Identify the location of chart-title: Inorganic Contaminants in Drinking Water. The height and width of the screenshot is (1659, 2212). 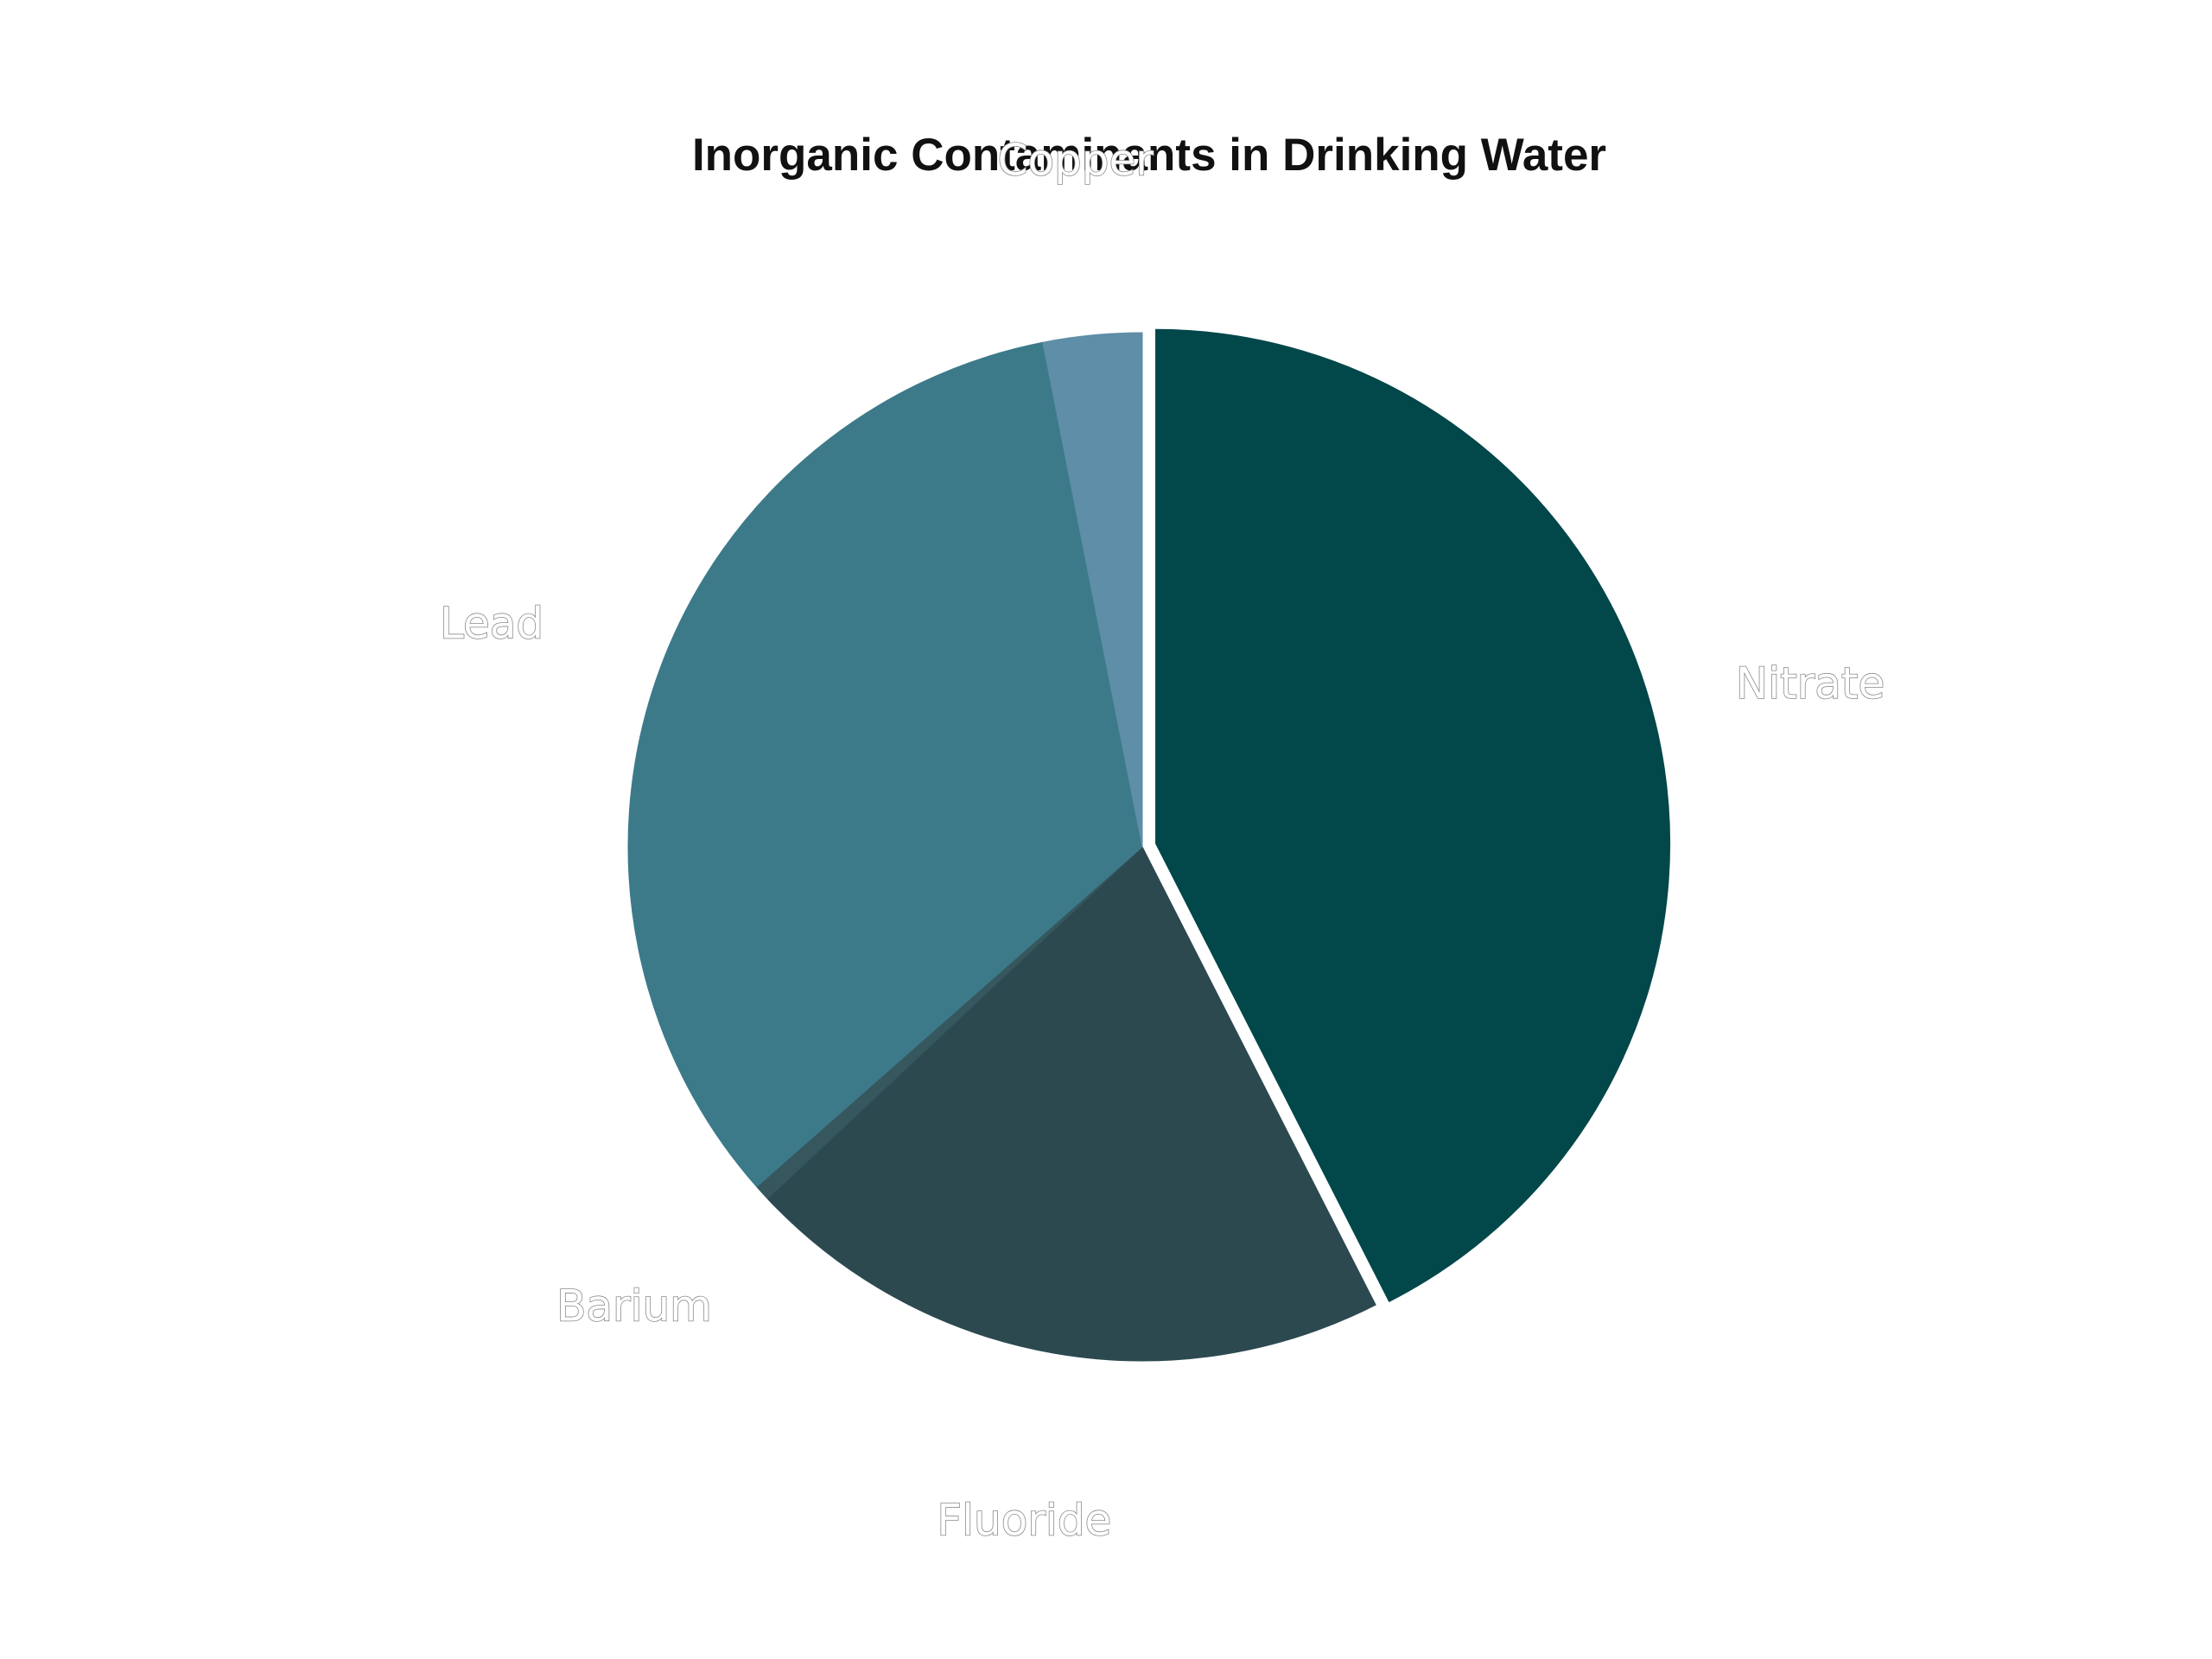
(1149, 155).